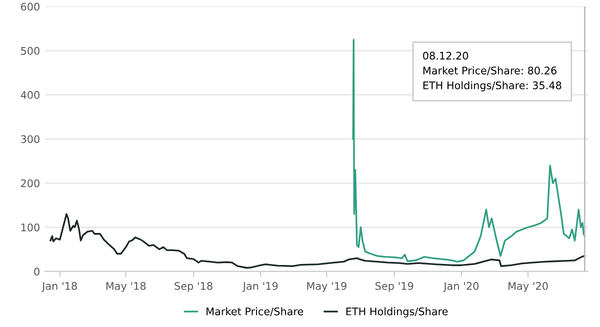  I want to click on x-tick-label: Jan '19, so click(260, 287).